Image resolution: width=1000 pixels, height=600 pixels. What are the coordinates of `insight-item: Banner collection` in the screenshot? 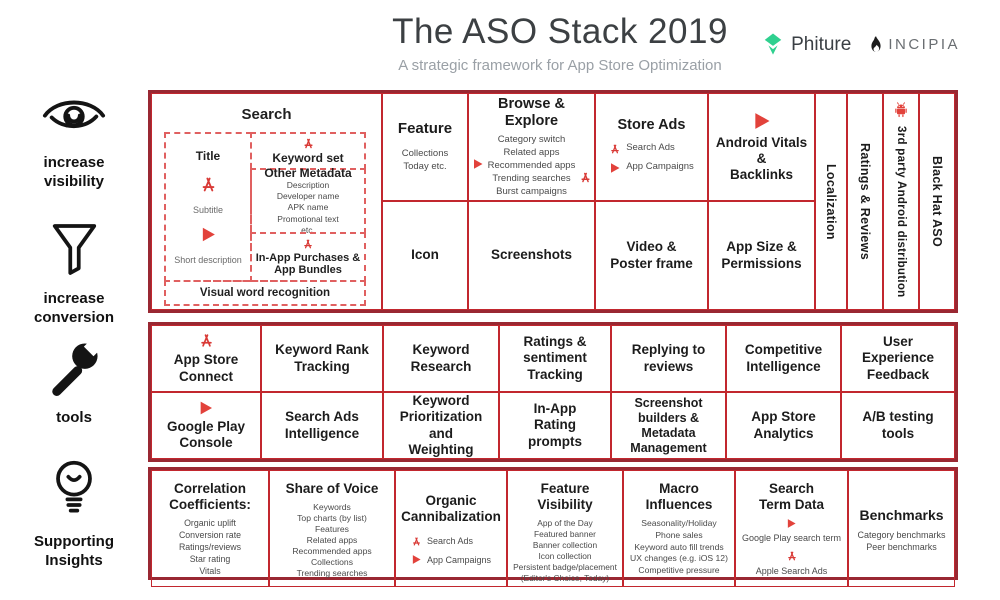 It's located at (565, 545).